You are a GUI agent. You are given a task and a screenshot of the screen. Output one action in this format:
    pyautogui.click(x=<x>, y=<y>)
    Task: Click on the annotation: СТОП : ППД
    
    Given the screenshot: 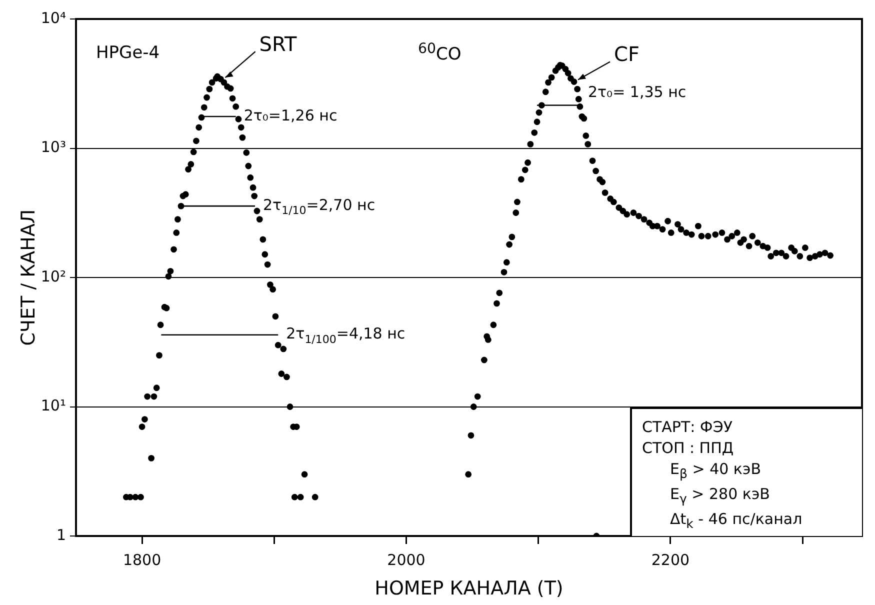 What is the action you would take?
    pyautogui.click(x=688, y=448)
    